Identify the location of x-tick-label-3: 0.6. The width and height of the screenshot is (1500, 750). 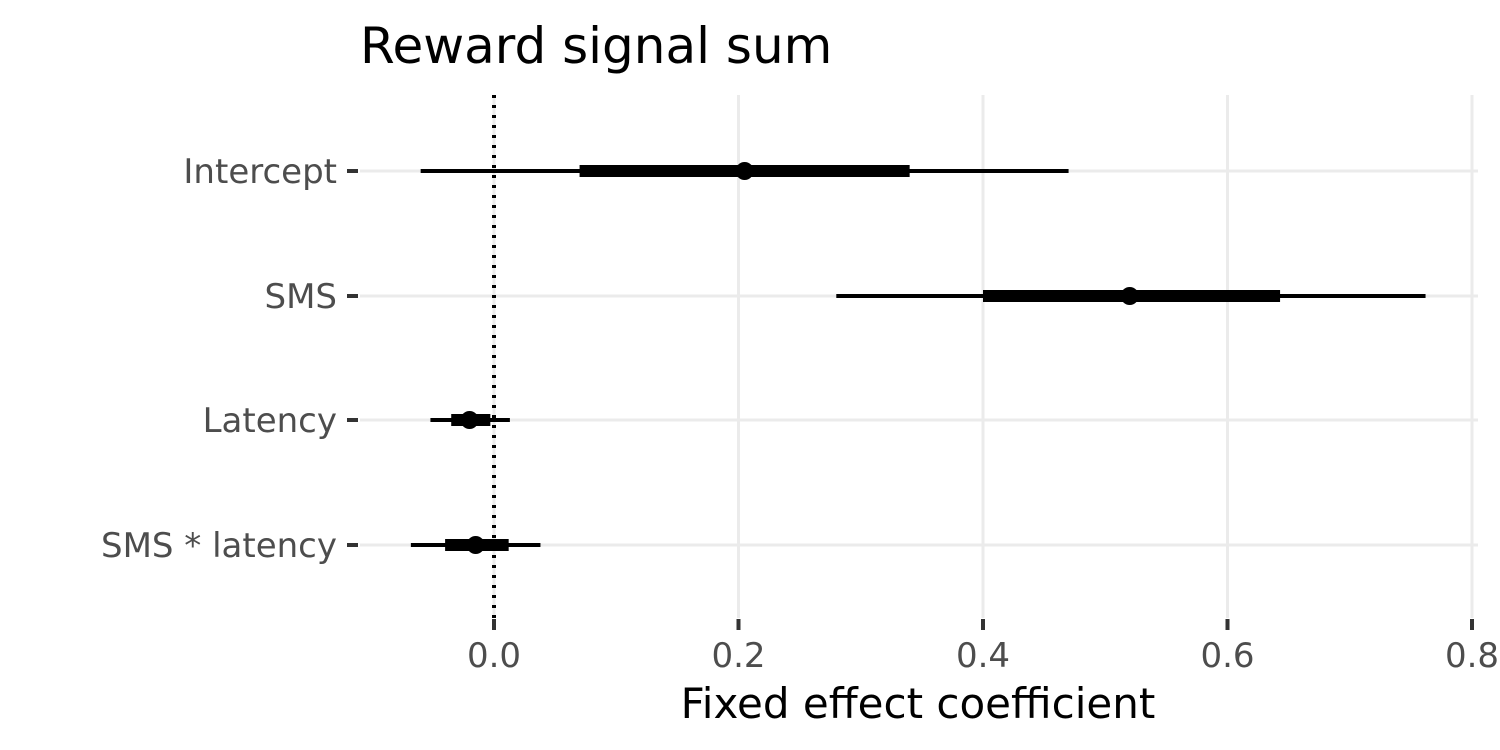
(1227, 656).